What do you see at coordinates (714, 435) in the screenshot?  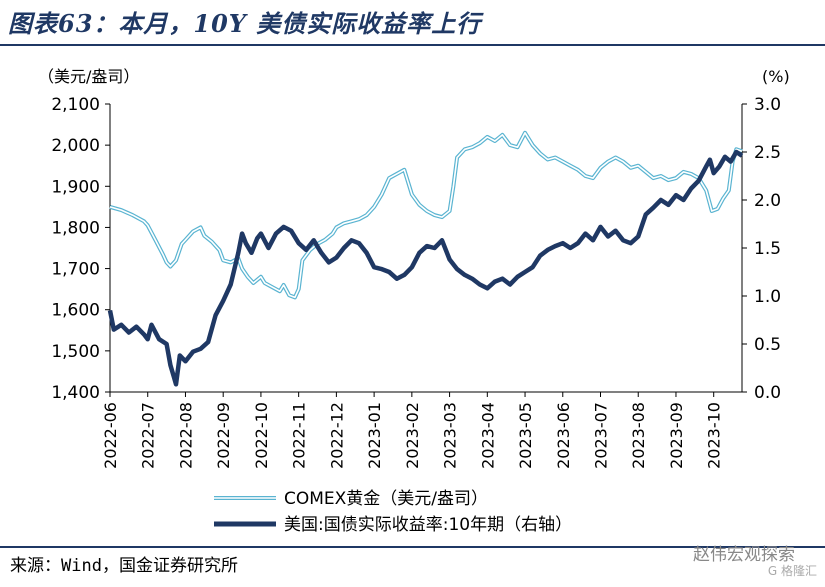 I see `x-tick-label: 2023-10` at bounding box center [714, 435].